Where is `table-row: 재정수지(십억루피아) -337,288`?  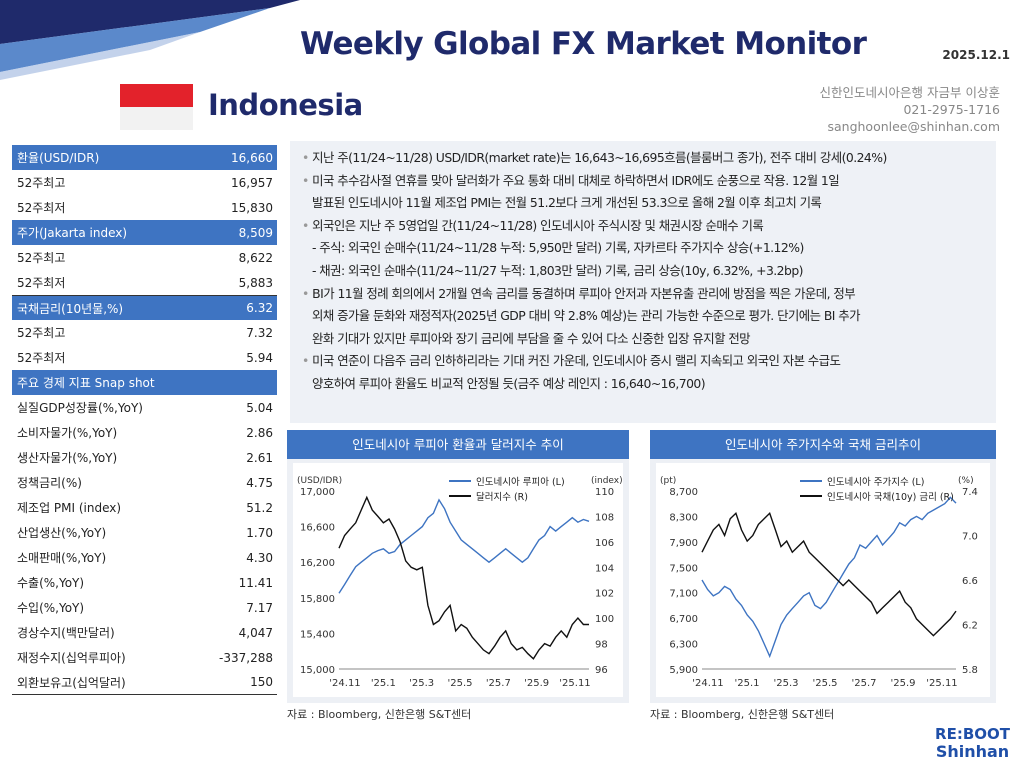
table-row: 재정수지(십억루피아) -337,288 is located at coordinates (145, 658).